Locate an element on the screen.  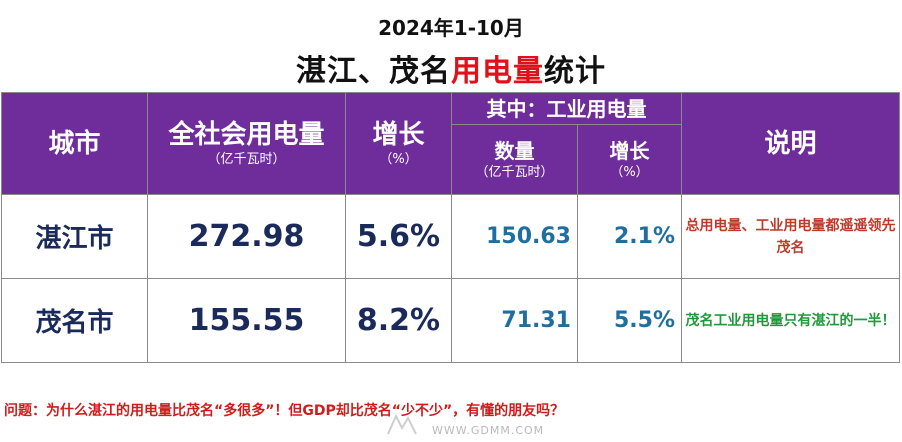
cell-ind-growth: 5.5% is located at coordinates (629, 320).